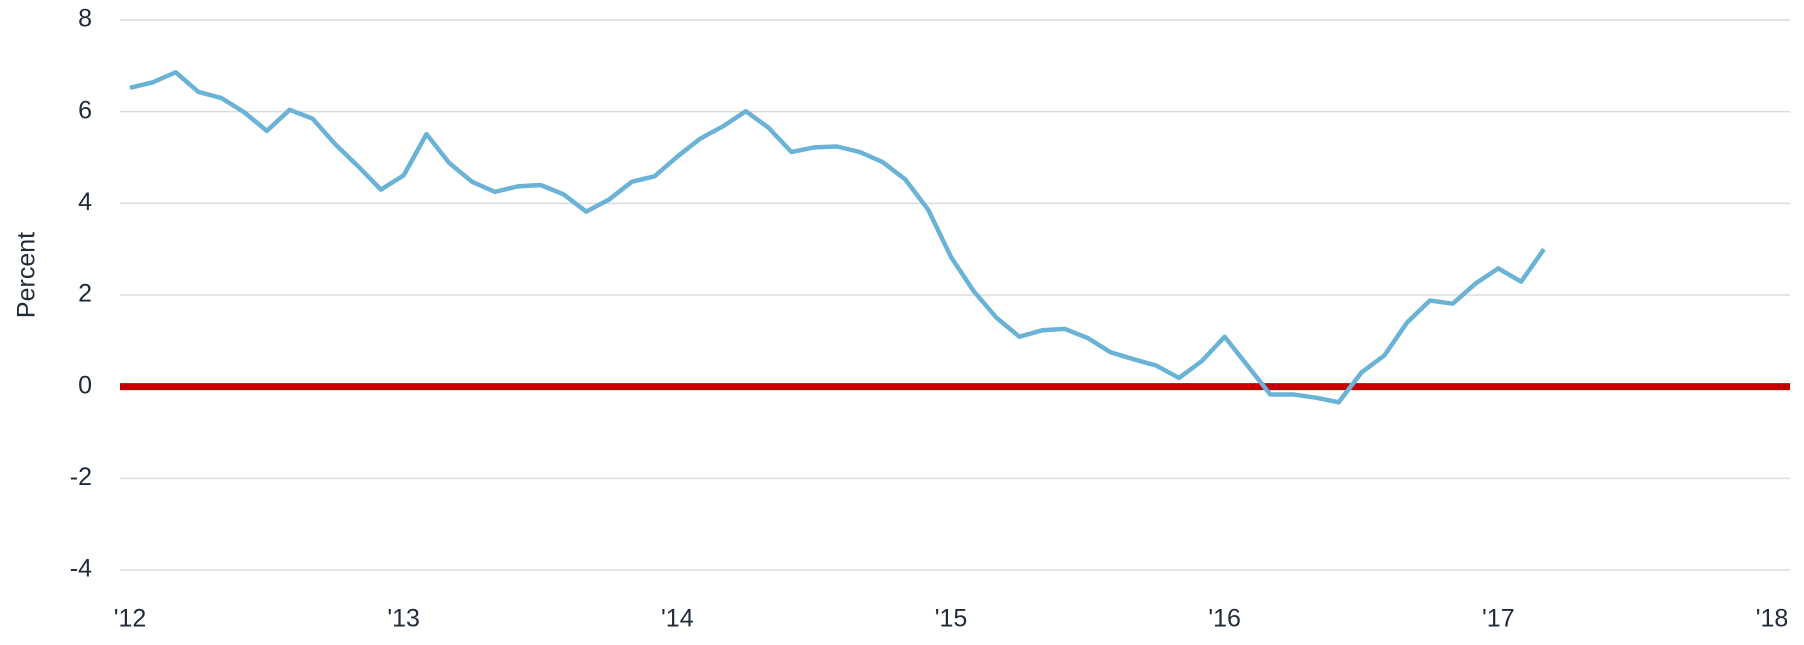  Describe the element at coordinates (81, 569) in the screenshot. I see `y-tick-label: -4` at that location.